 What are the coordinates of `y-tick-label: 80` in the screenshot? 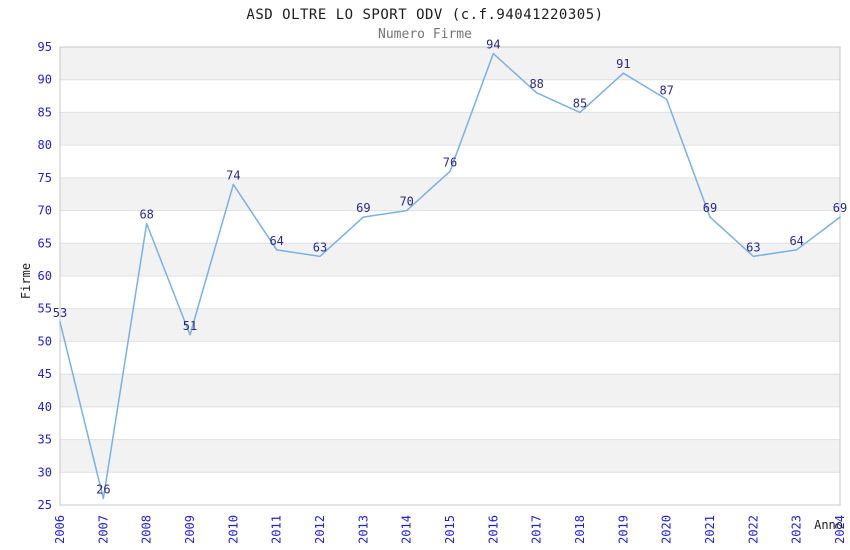 It's located at (45, 145).